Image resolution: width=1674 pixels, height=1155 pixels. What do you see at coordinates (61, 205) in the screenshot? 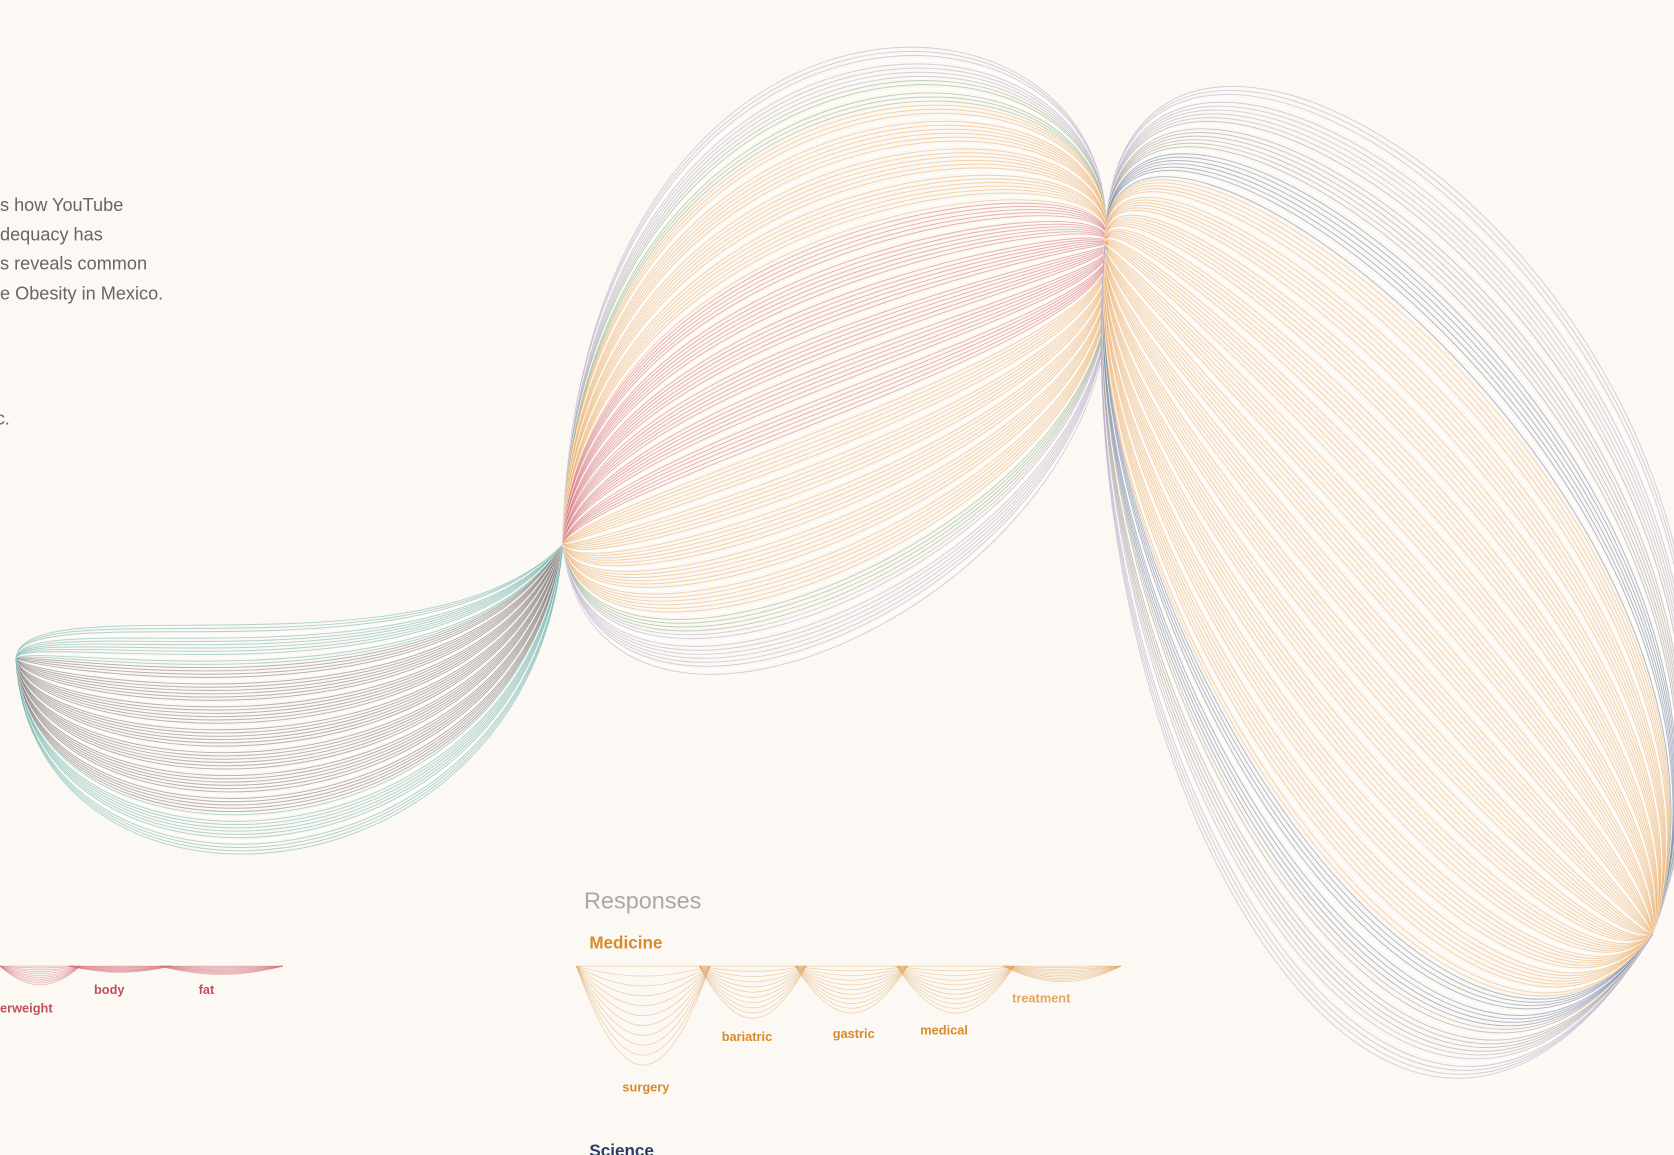
I see `intro-line: s how YouTube` at bounding box center [61, 205].